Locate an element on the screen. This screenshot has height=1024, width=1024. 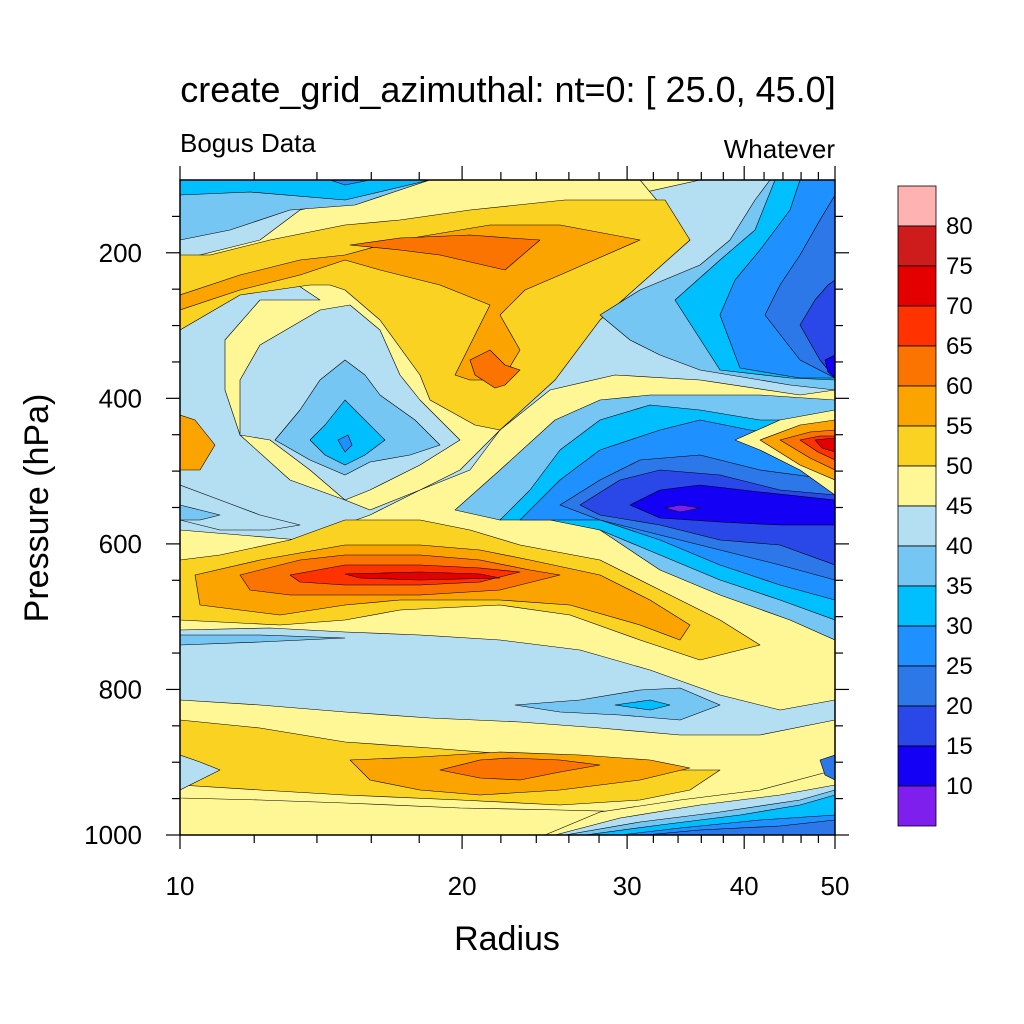
x-axis-label: Radius is located at coordinates (507, 939).